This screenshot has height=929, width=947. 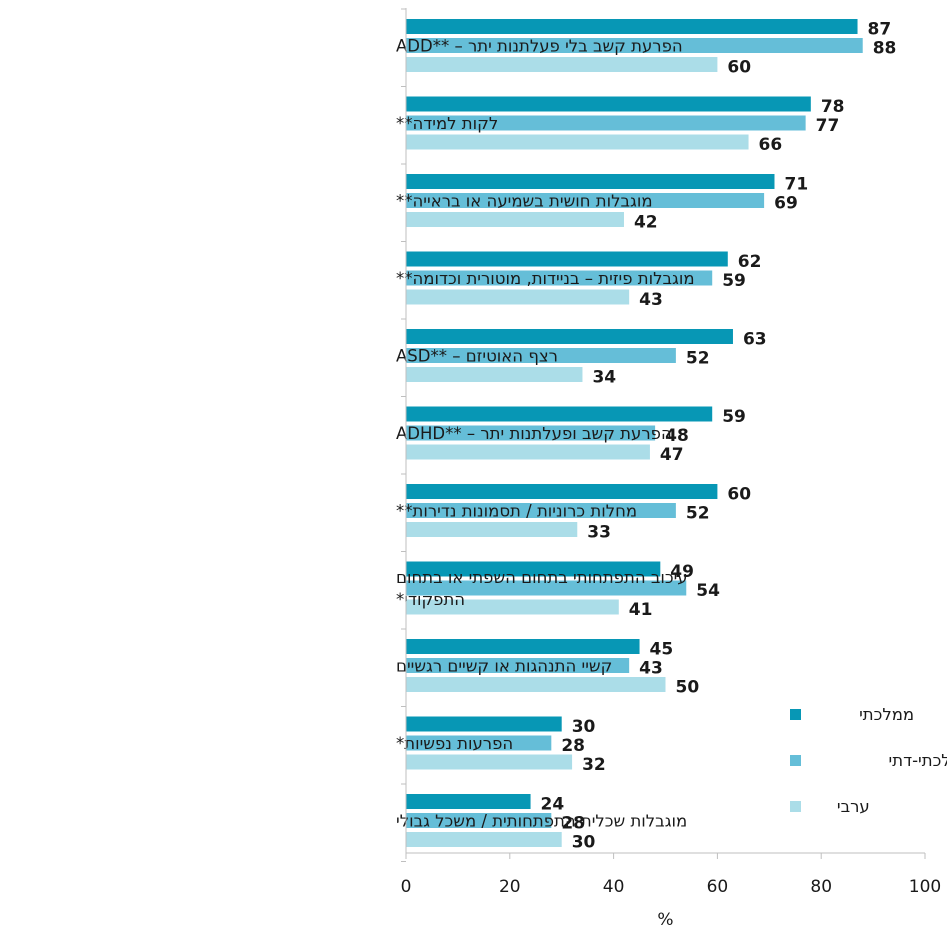 What do you see at coordinates (665, 919) in the screenshot?
I see `x-axis-title: %` at bounding box center [665, 919].